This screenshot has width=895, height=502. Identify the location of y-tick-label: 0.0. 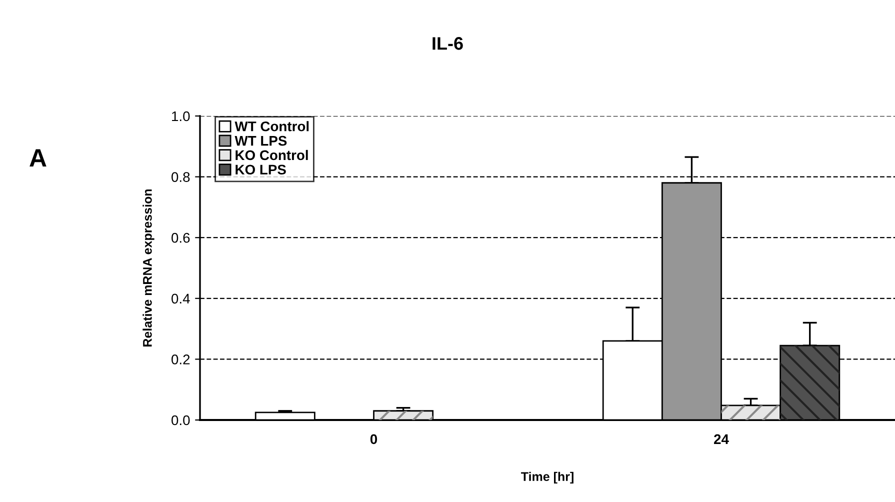
(181, 420).